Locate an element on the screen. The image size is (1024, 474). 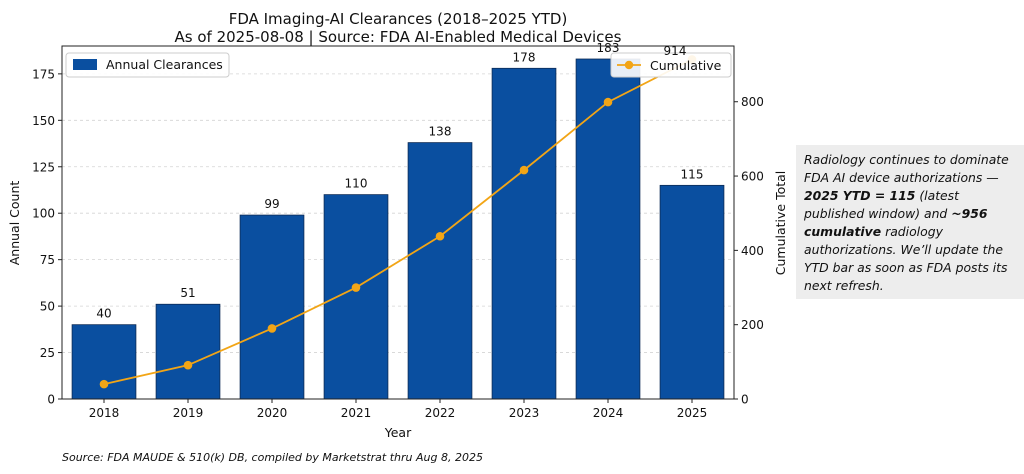
bar-value-label: 178 is located at coordinates (524, 57).